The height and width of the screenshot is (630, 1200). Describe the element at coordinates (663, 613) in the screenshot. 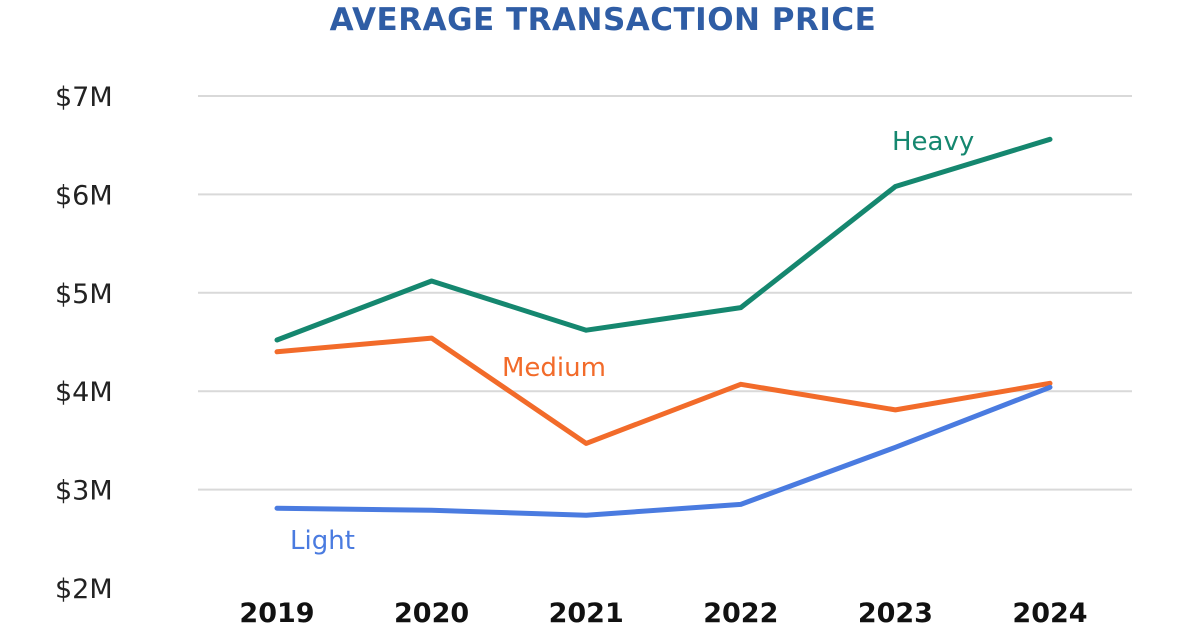

I see `x-axis-tick-labels: 2019 2020 2021 2022 2023 2024` at that location.